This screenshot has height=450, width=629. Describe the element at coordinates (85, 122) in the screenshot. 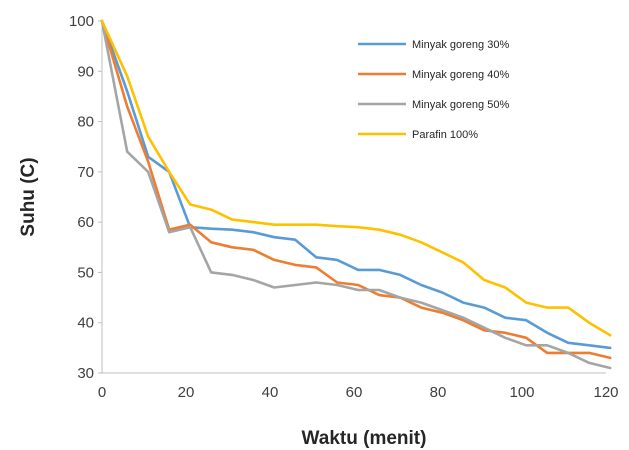

I see `y-tick-label: 80` at that location.